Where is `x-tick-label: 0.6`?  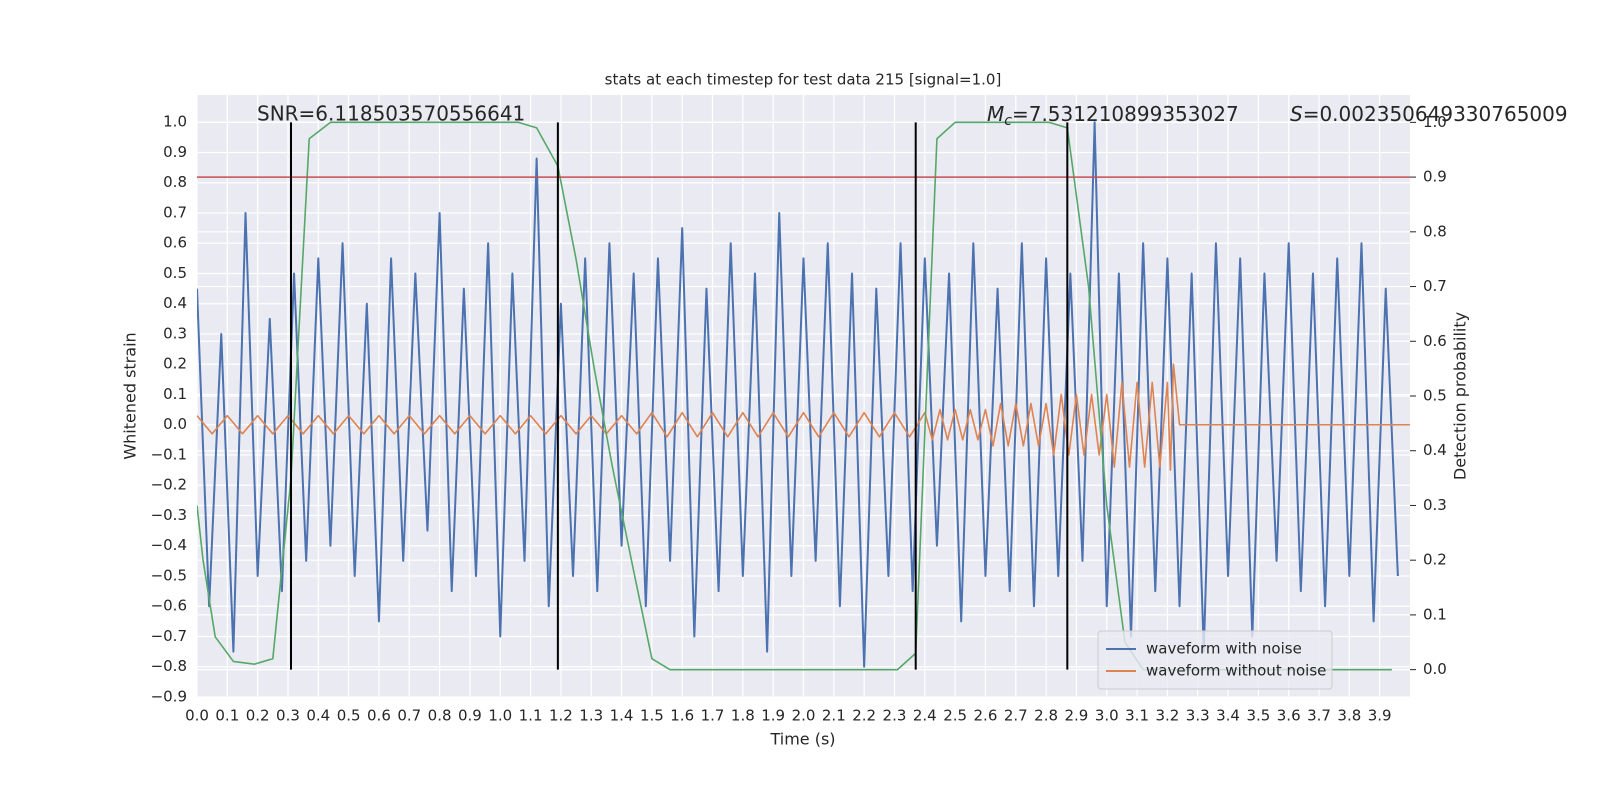
x-tick-label: 0.6 is located at coordinates (379, 716).